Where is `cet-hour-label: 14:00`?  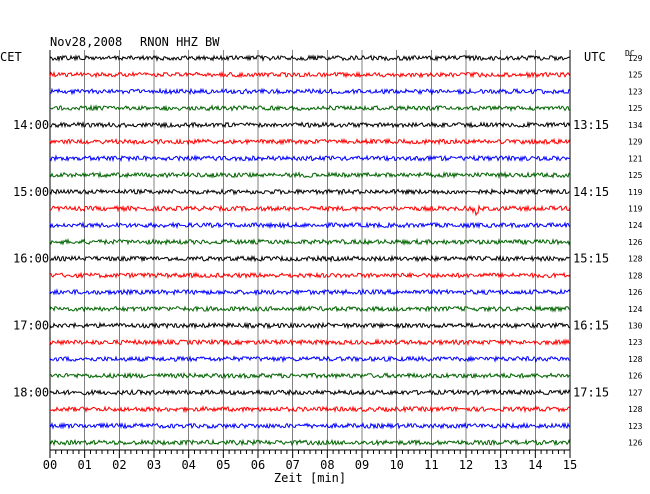 cet-hour-label: 14:00 is located at coordinates (31, 125).